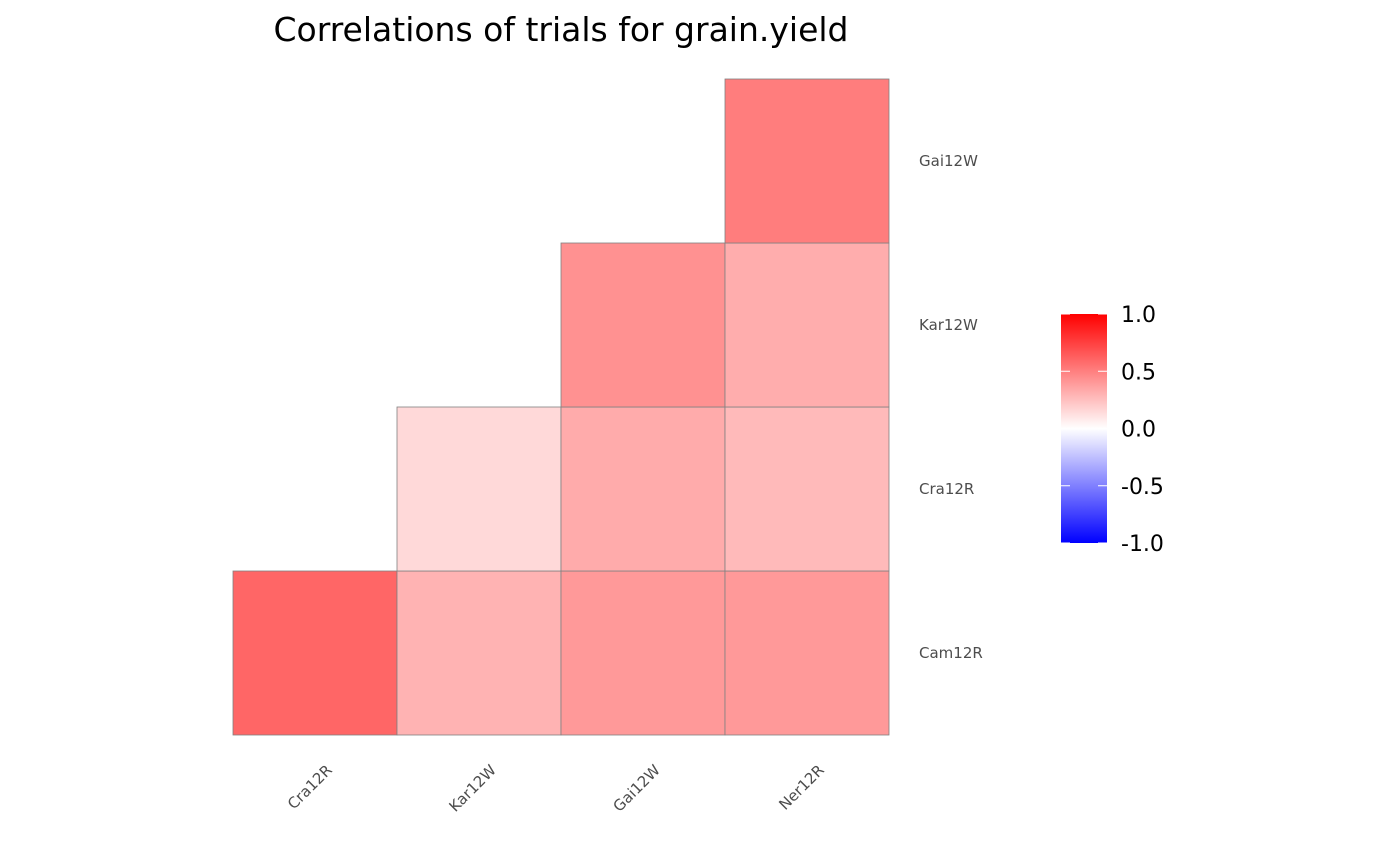 This screenshot has height=866, width=1400. Describe the element at coordinates (310, 787) in the screenshot. I see `x-tick-label-cra12r: Cra12R` at that location.